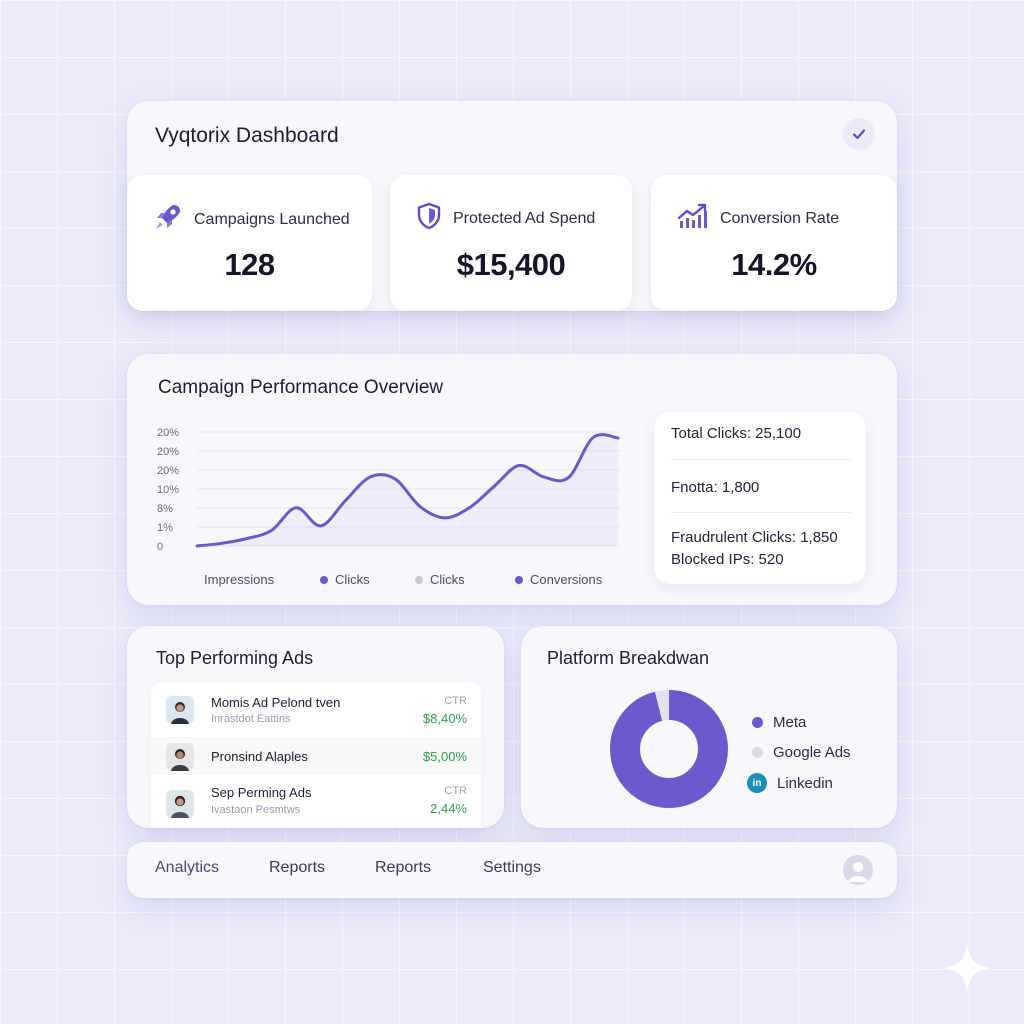 This screenshot has width=1024, height=1024. What do you see at coordinates (511, 264) in the screenshot?
I see `stat-value: $15,400` at bounding box center [511, 264].